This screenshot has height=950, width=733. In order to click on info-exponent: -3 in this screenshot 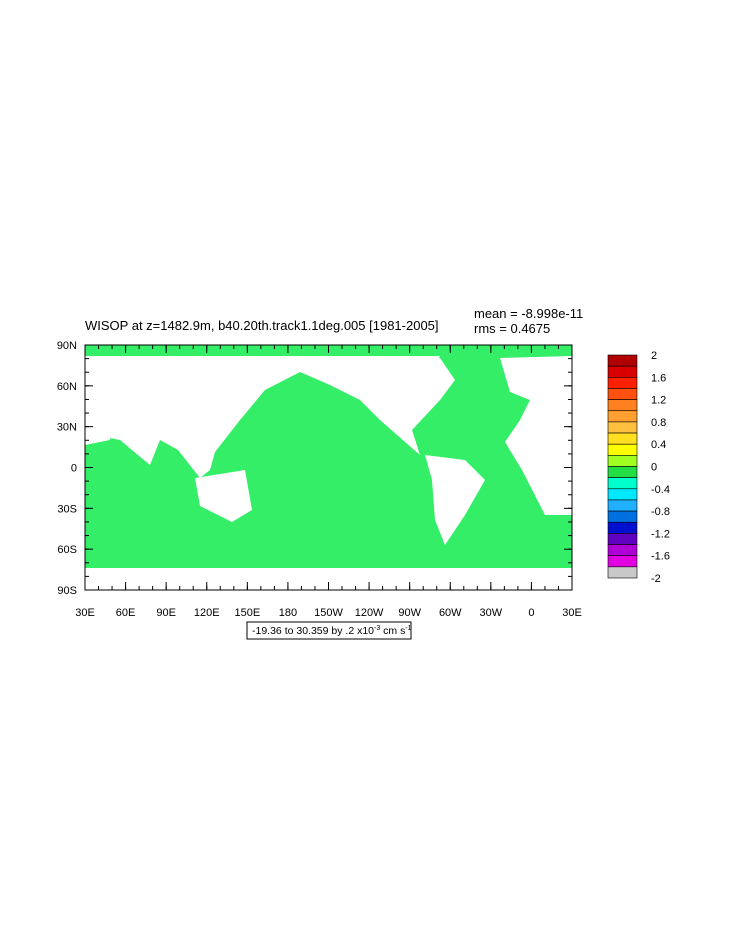, I will do `click(377, 628)`.